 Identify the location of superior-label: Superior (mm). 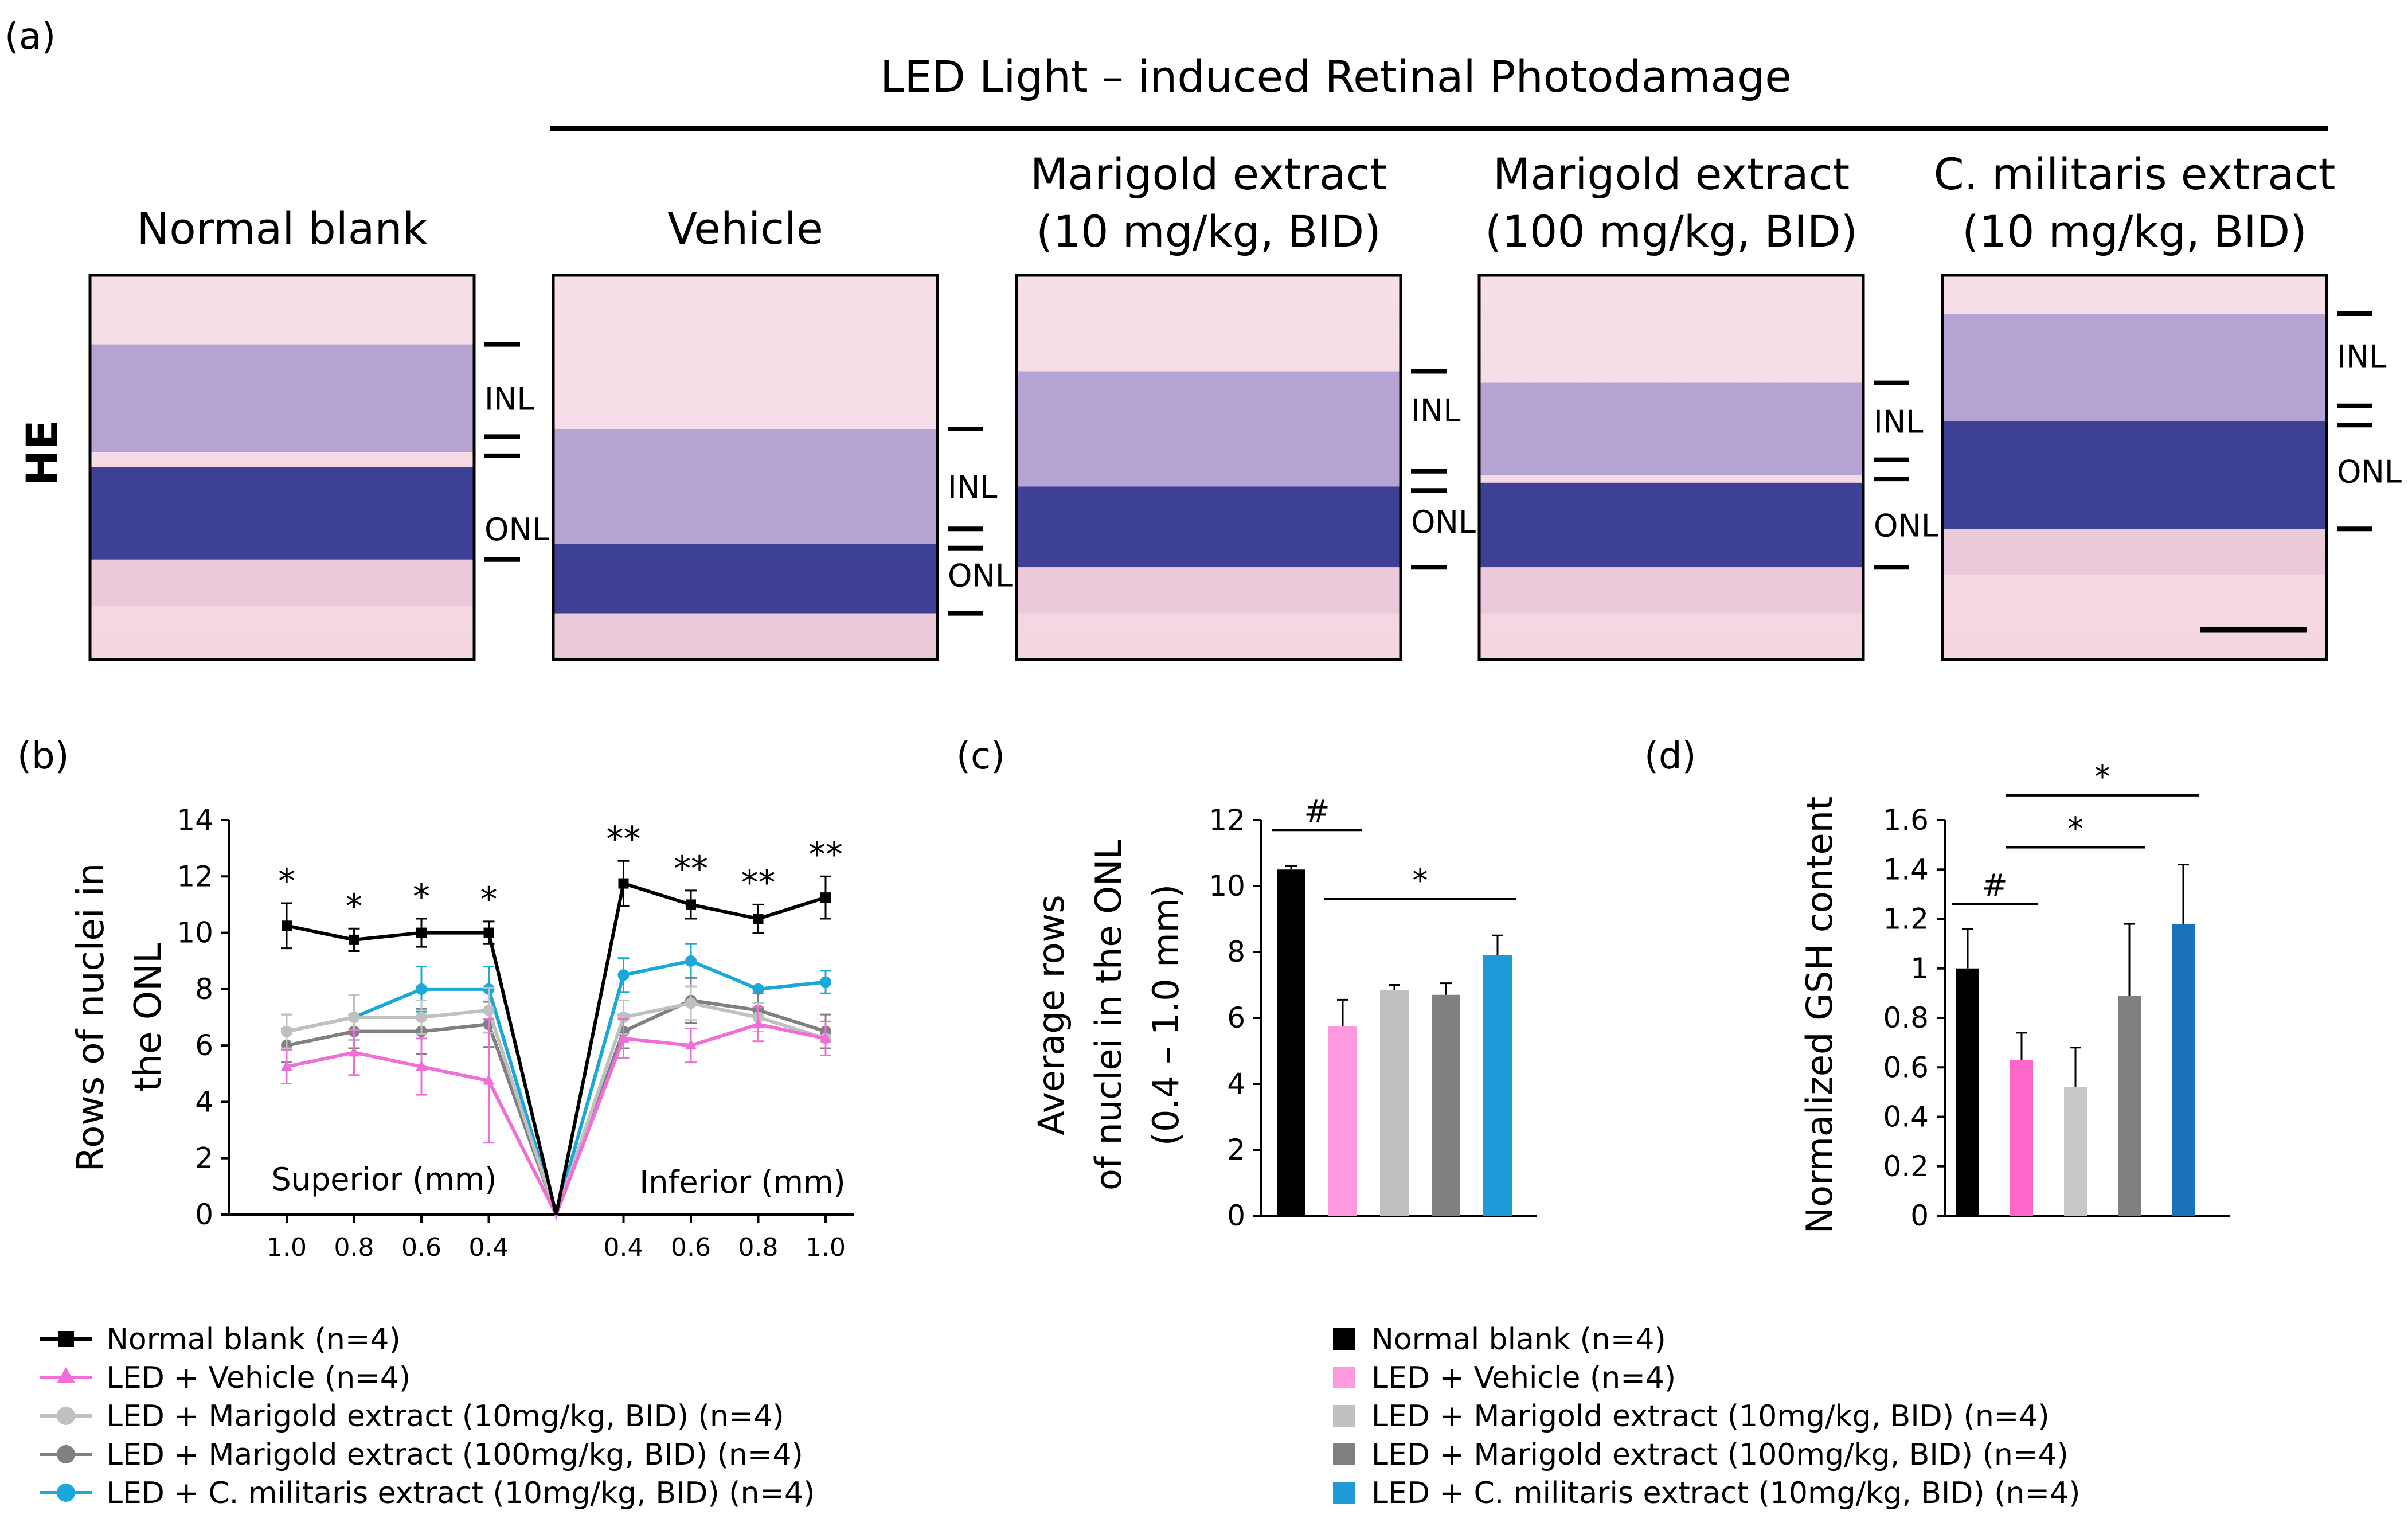
(384, 1179).